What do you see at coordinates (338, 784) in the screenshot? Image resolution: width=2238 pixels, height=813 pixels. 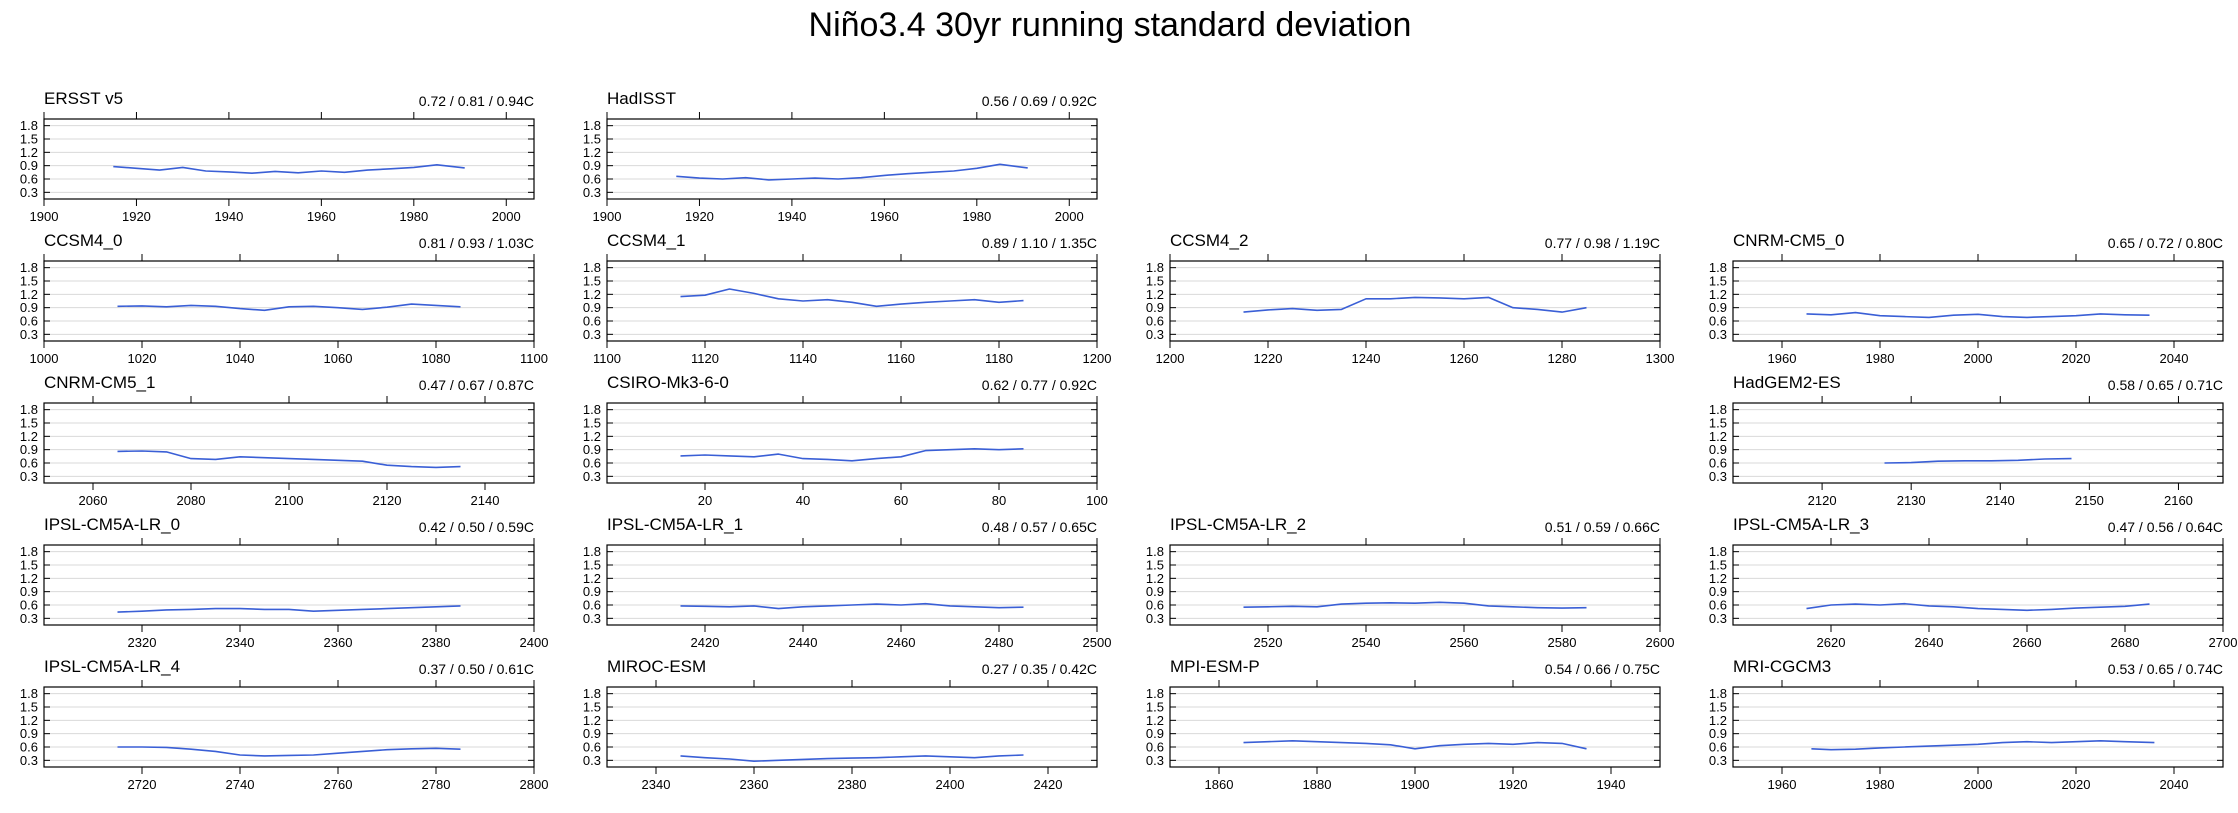 I see `x-tick-label: 2760` at bounding box center [338, 784].